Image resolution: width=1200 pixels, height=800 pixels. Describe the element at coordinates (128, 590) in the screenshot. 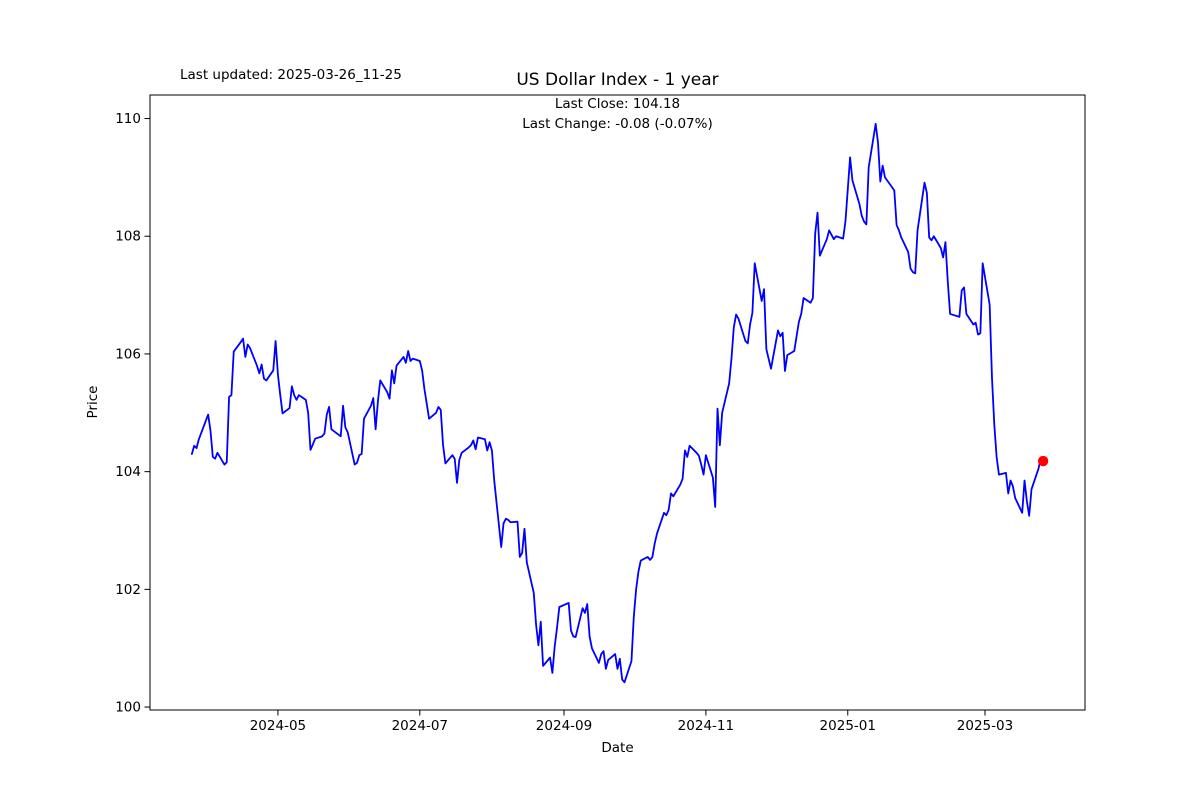

I see `y-tick-label: 102` at that location.